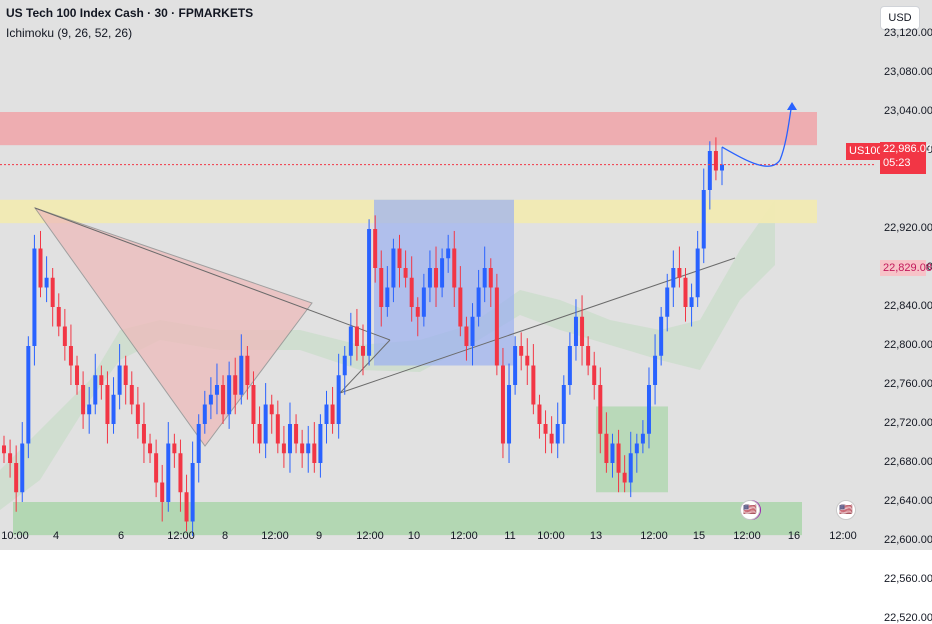 The width and height of the screenshot is (932, 624). I want to click on ascending-trendline, so click(537, 325).